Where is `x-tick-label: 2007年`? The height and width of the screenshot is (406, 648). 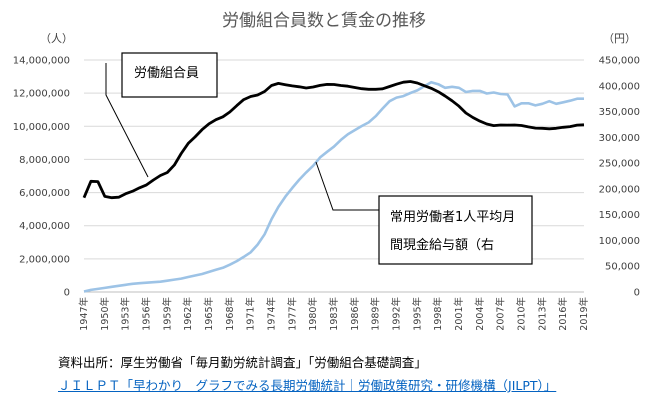
x-tick-label: 2007年 is located at coordinates (501, 314).